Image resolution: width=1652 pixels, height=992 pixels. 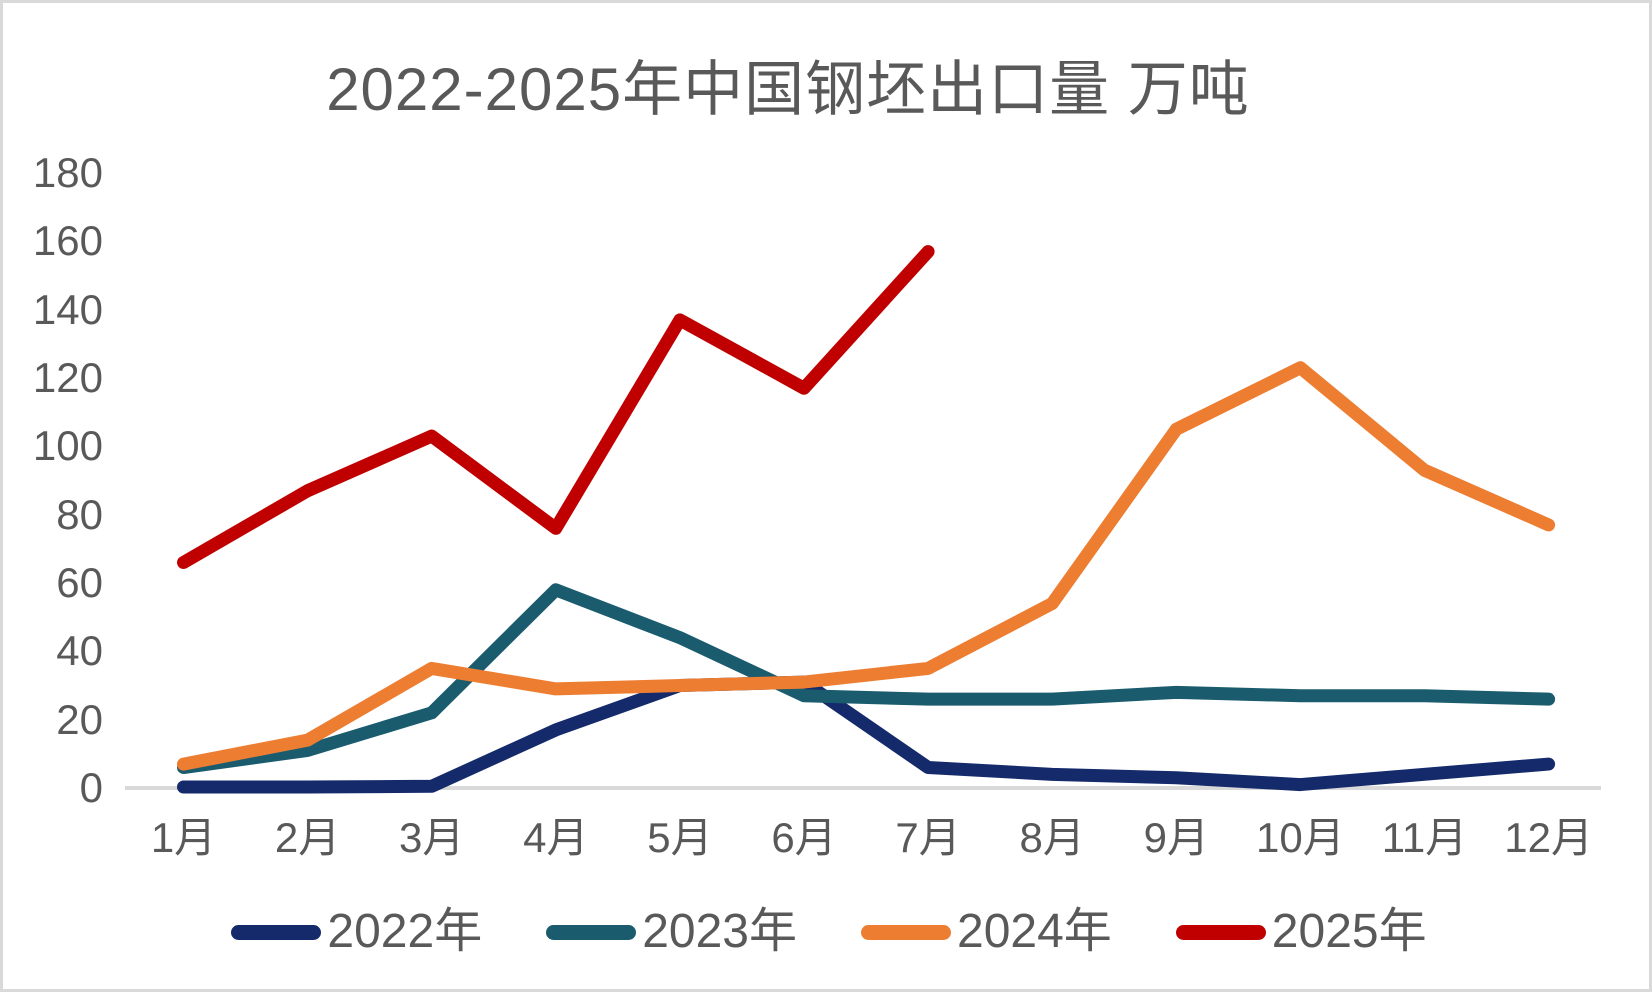 What do you see at coordinates (1349, 931) in the screenshot?
I see `legend-label: 2025年` at bounding box center [1349, 931].